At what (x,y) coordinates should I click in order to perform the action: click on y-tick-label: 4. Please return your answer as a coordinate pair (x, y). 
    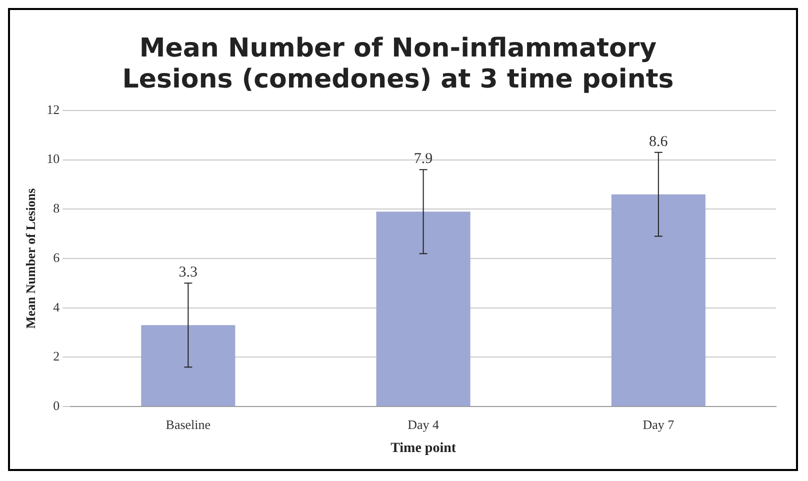
    Looking at the image, I should click on (56, 306).